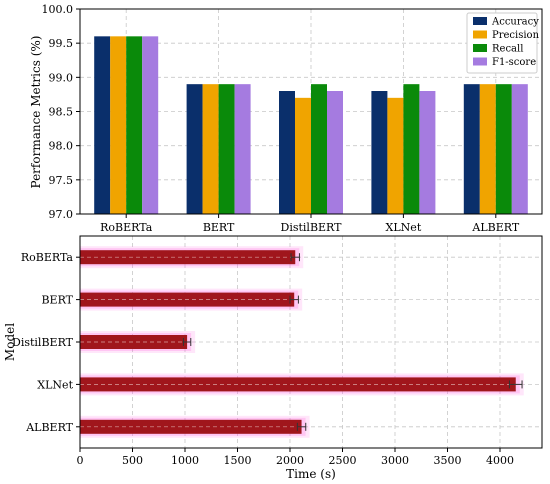 The height and width of the screenshot is (484, 550). What do you see at coordinates (219, 227) in the screenshot?
I see `metrics-x-tick-label: BERT` at bounding box center [219, 227].